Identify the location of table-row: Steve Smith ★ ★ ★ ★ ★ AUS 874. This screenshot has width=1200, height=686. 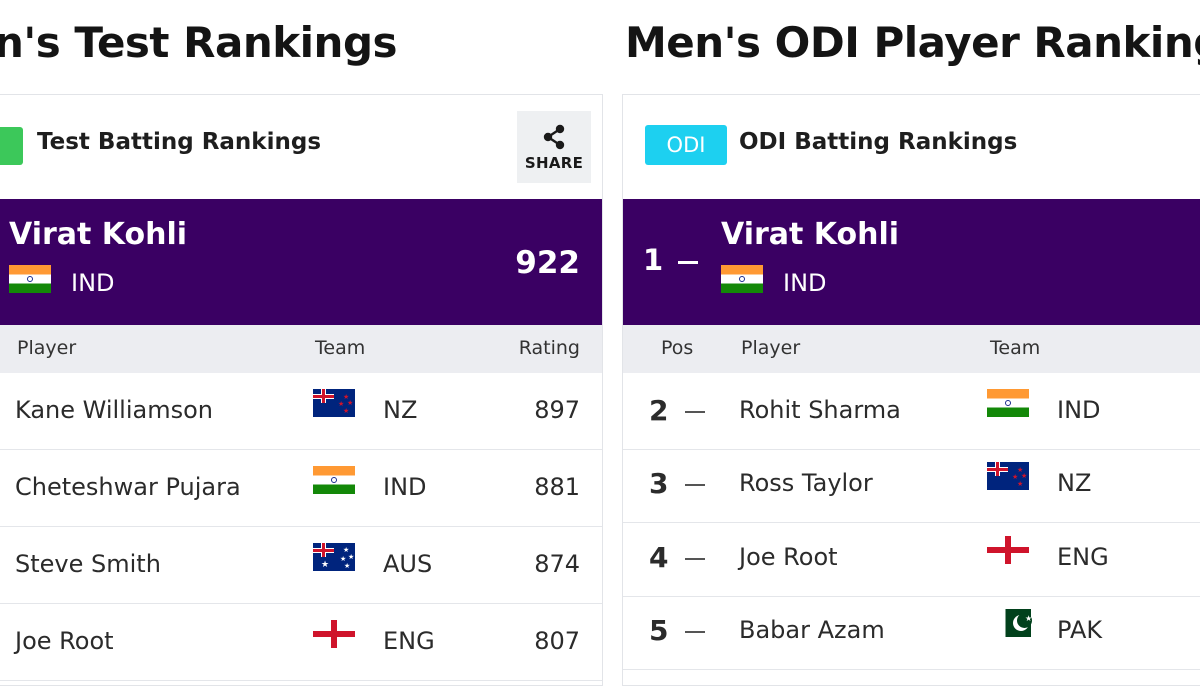
(301, 565).